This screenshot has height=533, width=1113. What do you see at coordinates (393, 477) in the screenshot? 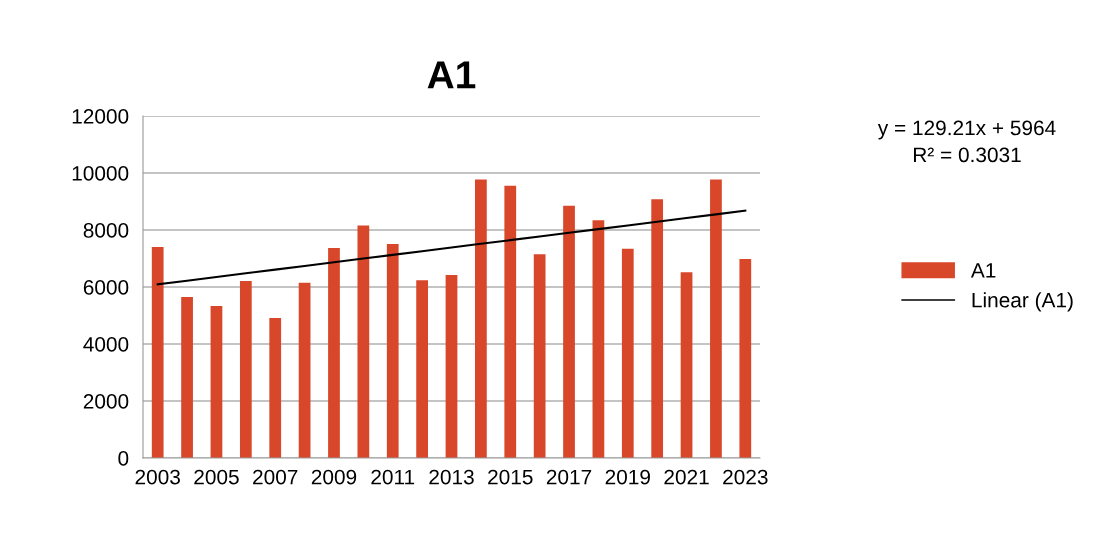
I see `x-tick-label: 2011` at bounding box center [393, 477].